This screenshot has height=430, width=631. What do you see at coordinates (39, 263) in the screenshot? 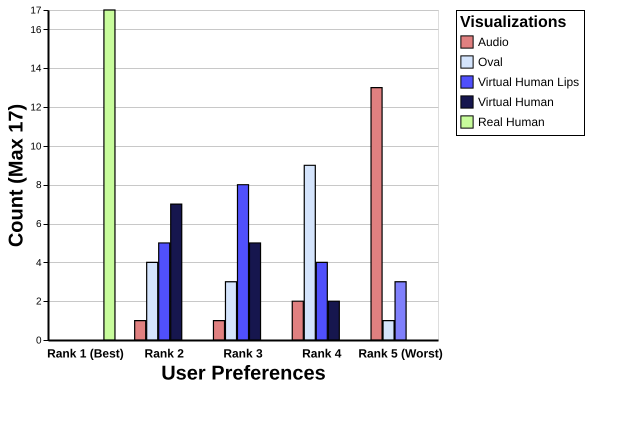
I see `y-tick-label: 4` at bounding box center [39, 263].